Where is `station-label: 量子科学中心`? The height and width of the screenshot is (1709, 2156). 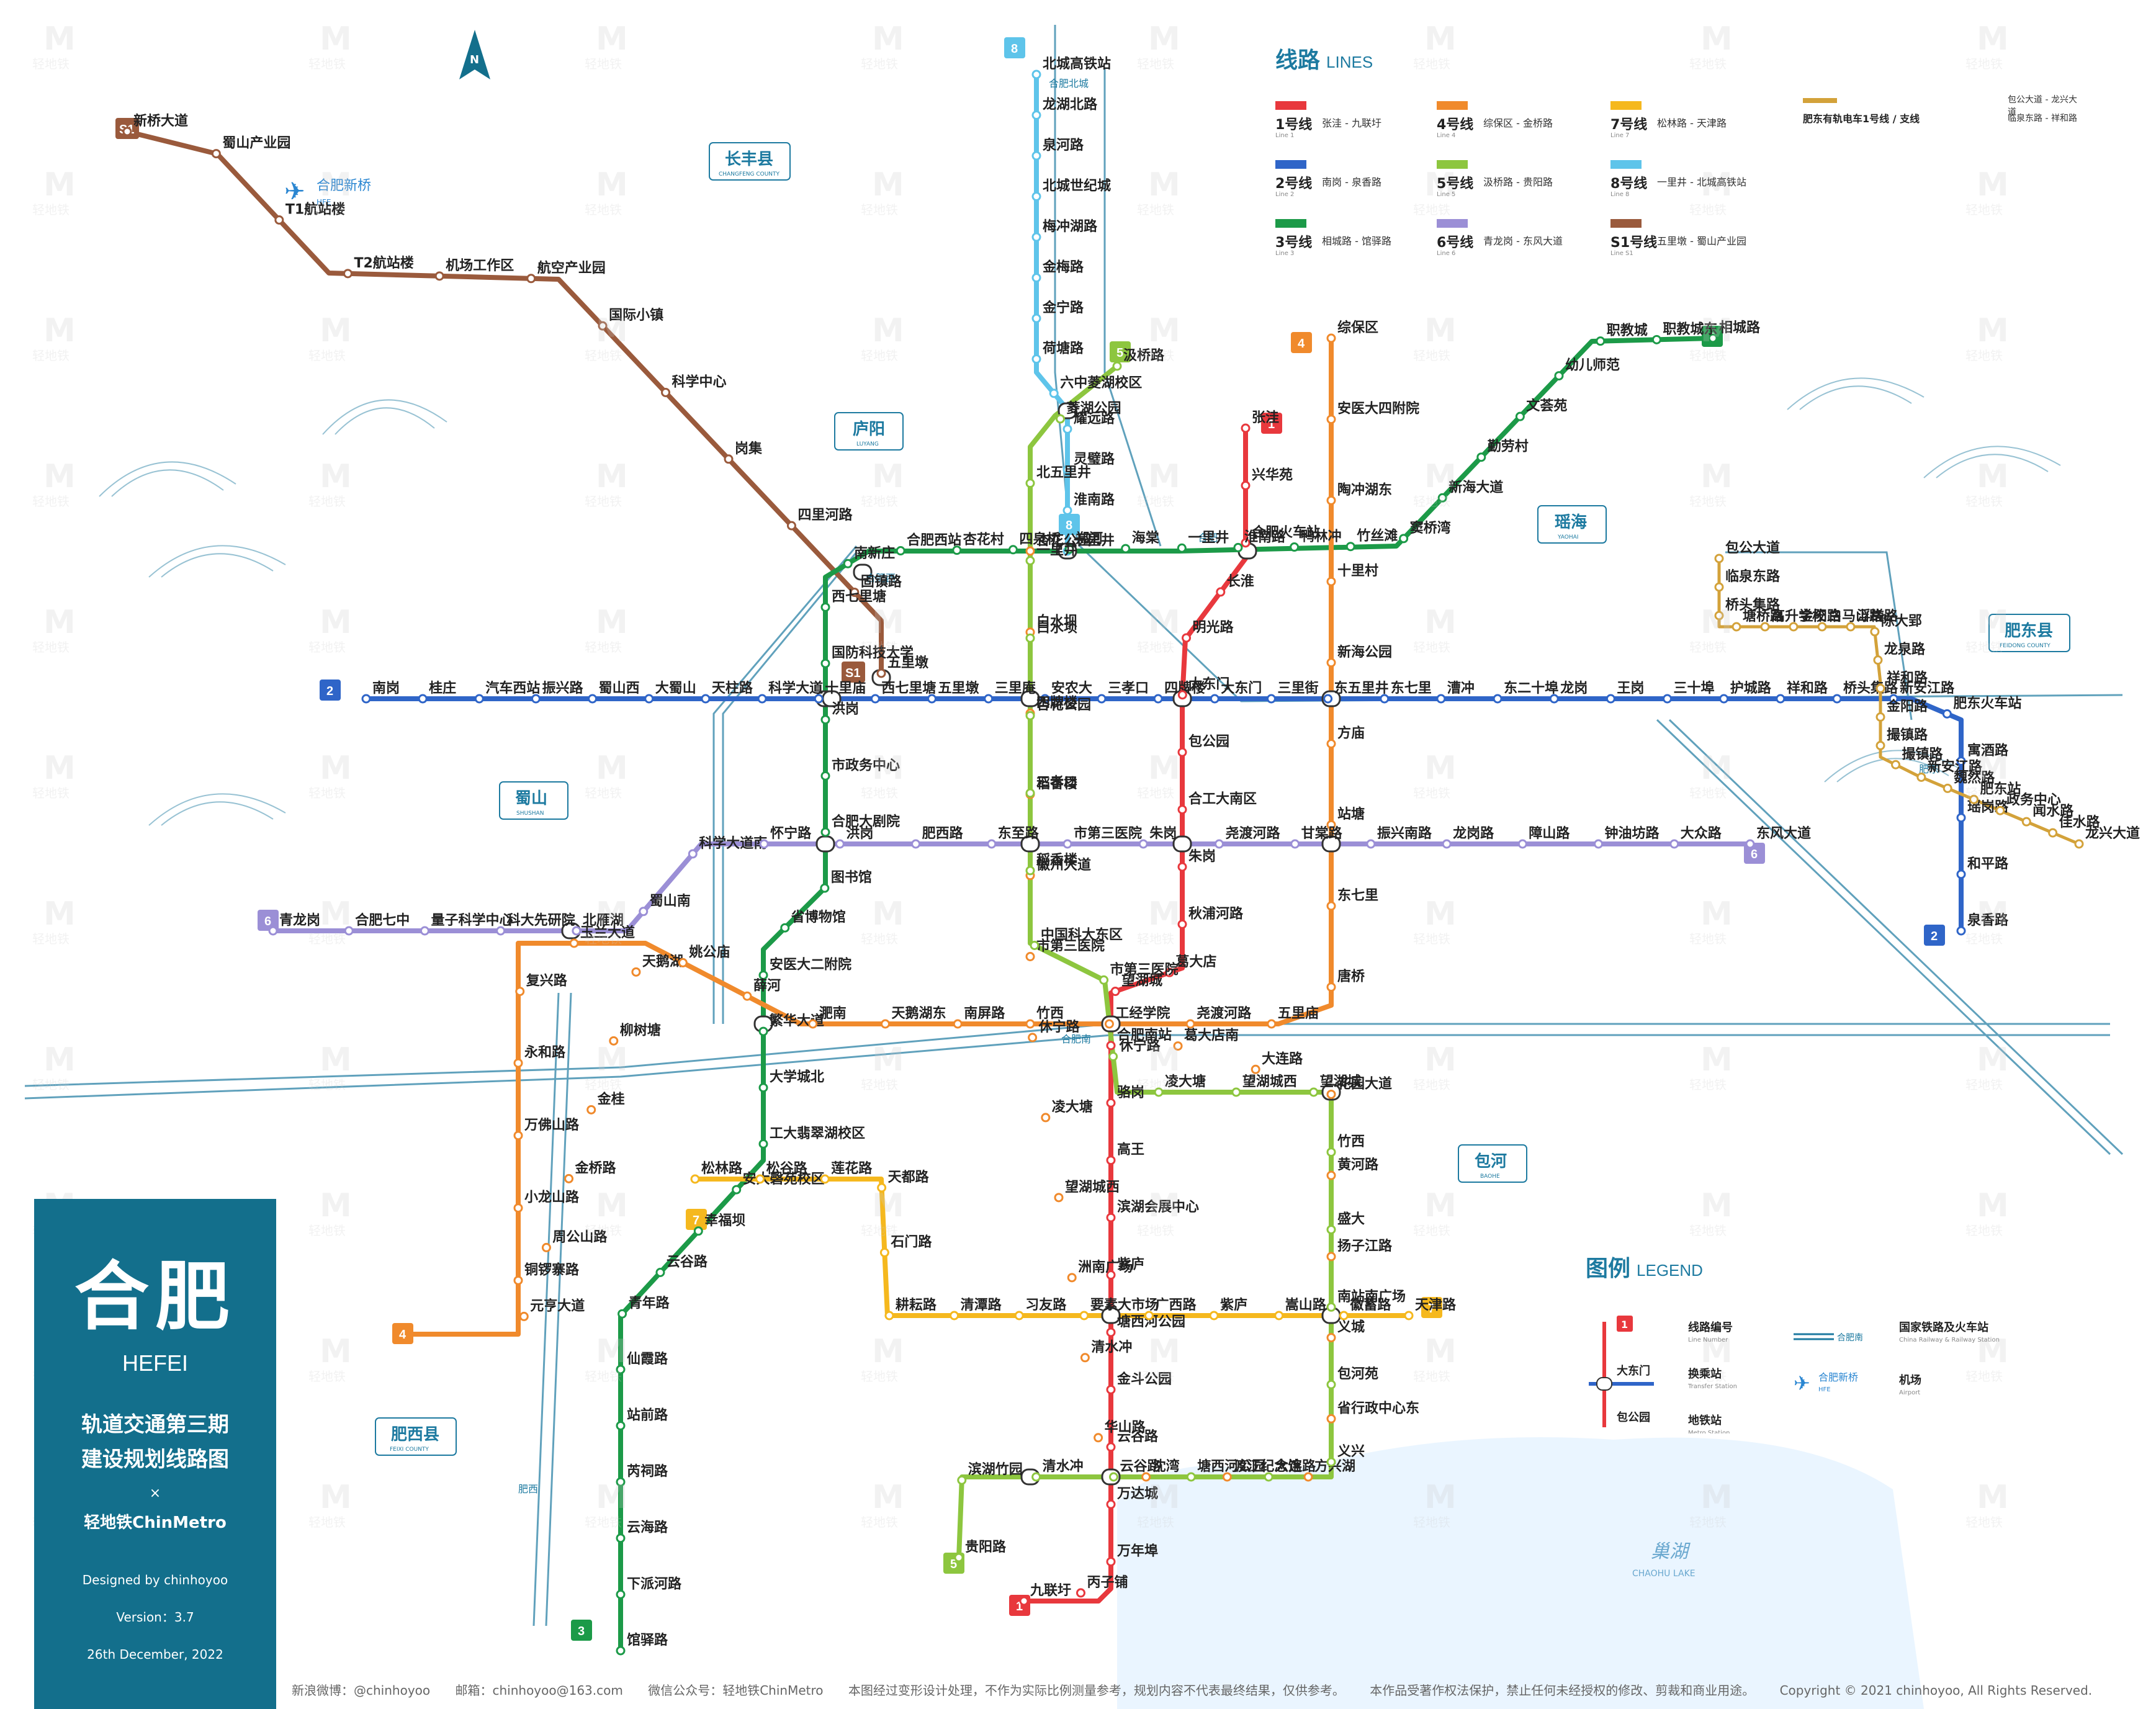
station-label: 量子科学中心 is located at coordinates (472, 920).